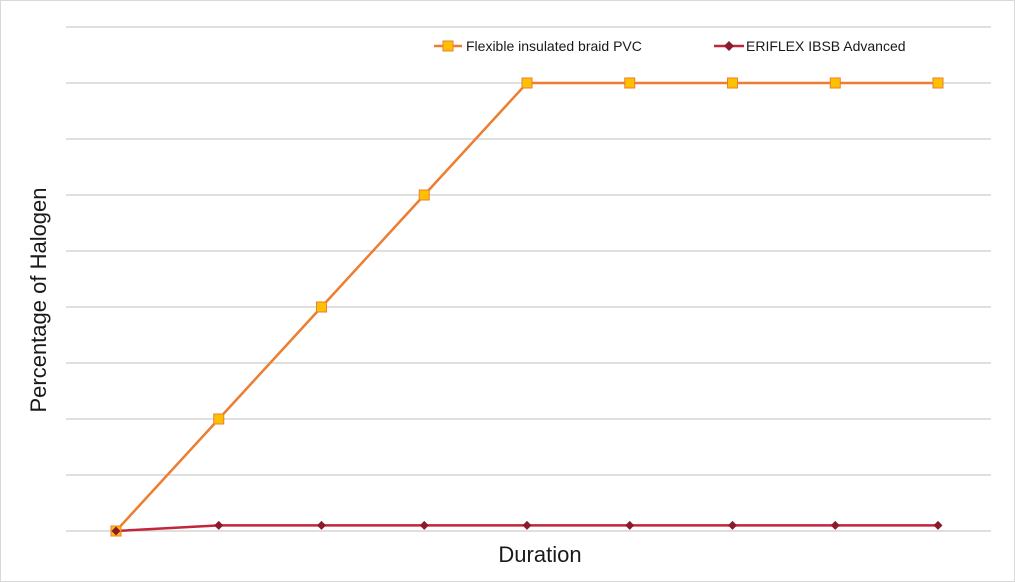 The image size is (1015, 582). What do you see at coordinates (38, 299) in the screenshot?
I see `y-axis-title: Percentage of Halogen` at bounding box center [38, 299].